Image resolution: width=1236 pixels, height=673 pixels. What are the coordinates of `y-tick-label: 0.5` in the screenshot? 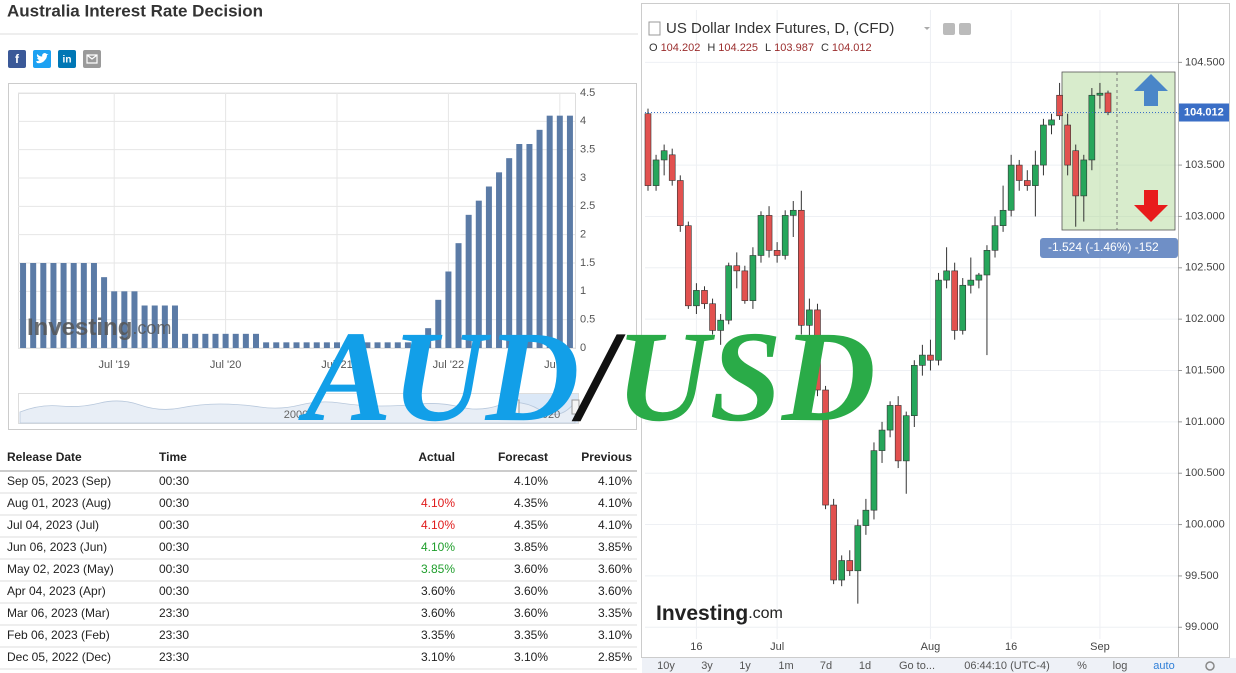 It's located at (587, 320).